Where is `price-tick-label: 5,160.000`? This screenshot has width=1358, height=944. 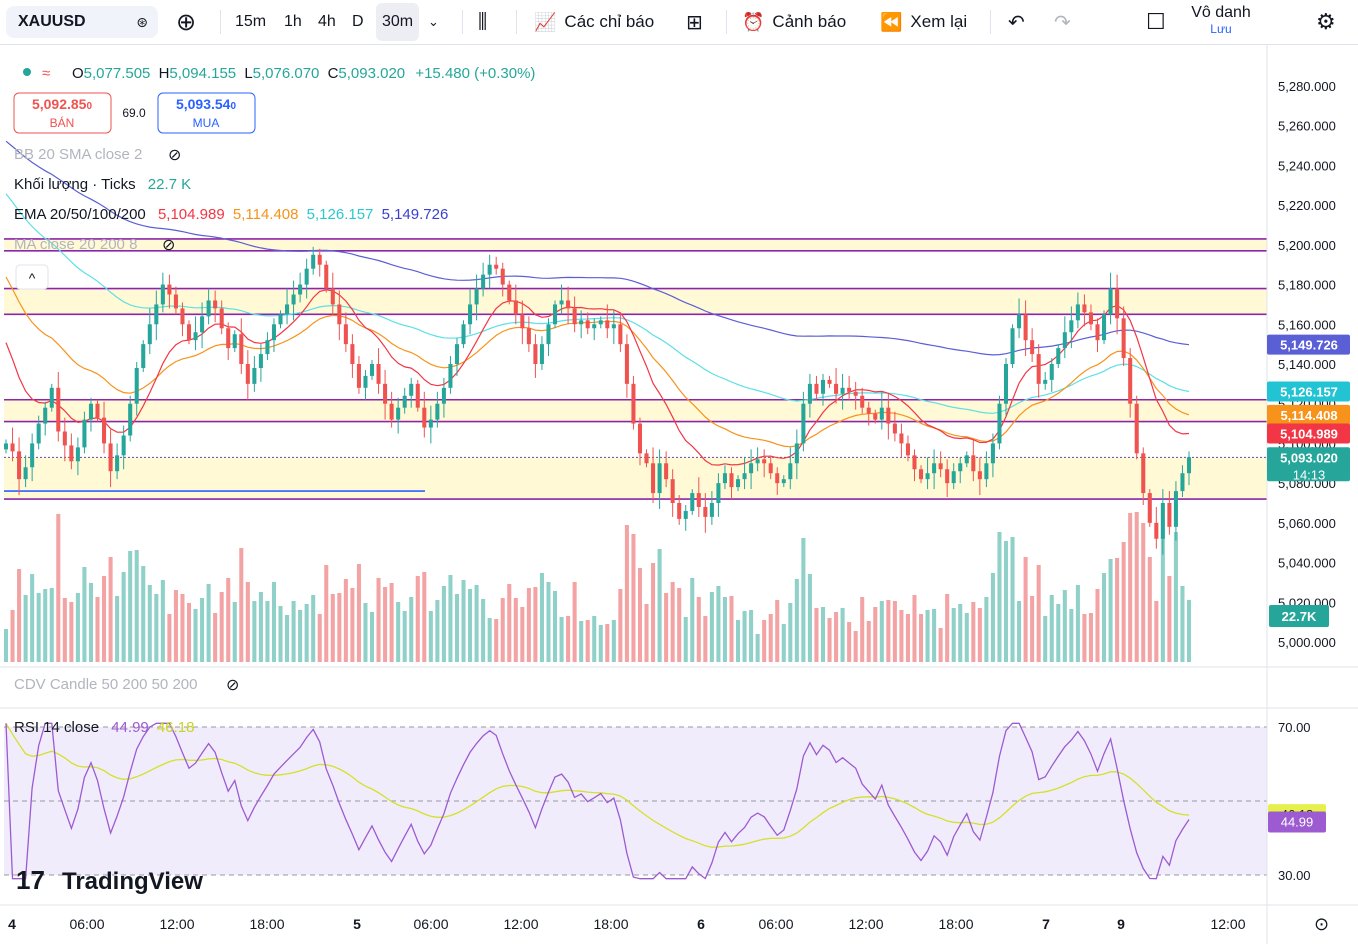
price-tick-label: 5,160.000 is located at coordinates (1307, 324).